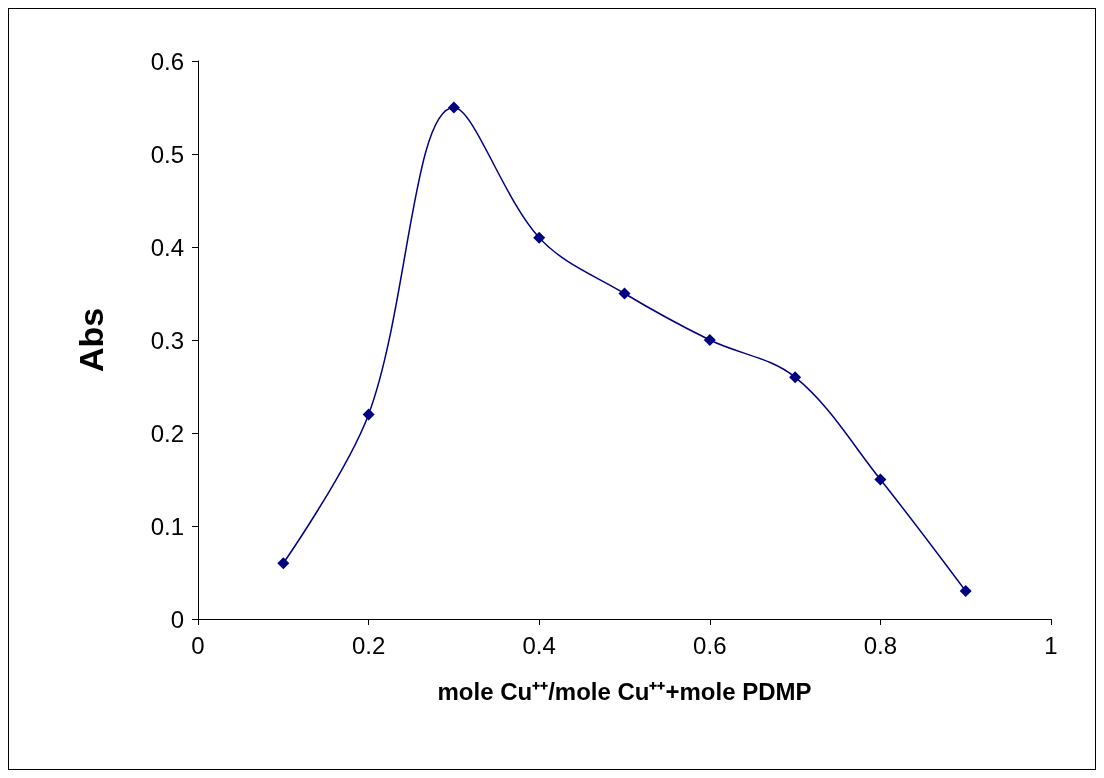  What do you see at coordinates (710, 645) in the screenshot?
I see `x-tick-label: 0.6` at bounding box center [710, 645].